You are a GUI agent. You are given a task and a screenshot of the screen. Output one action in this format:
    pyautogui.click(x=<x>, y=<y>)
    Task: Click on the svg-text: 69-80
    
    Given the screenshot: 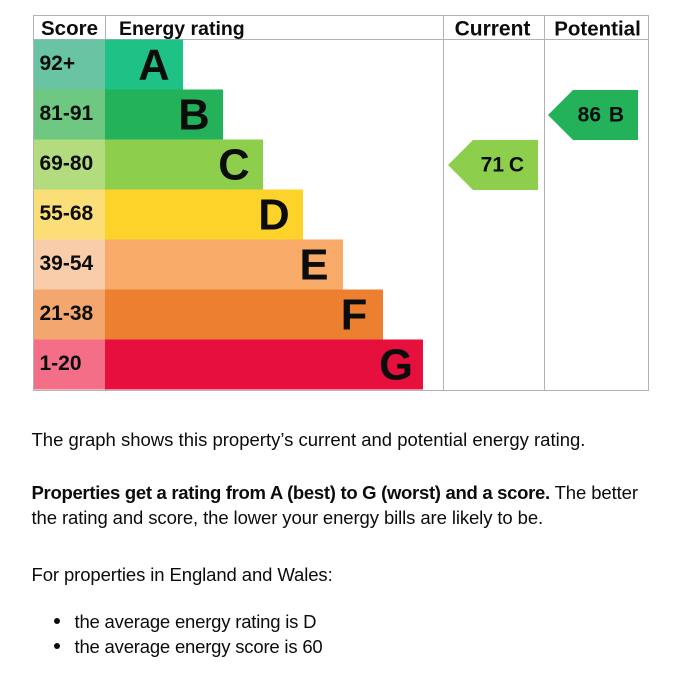 What is the action you would take?
    pyautogui.click(x=67, y=163)
    